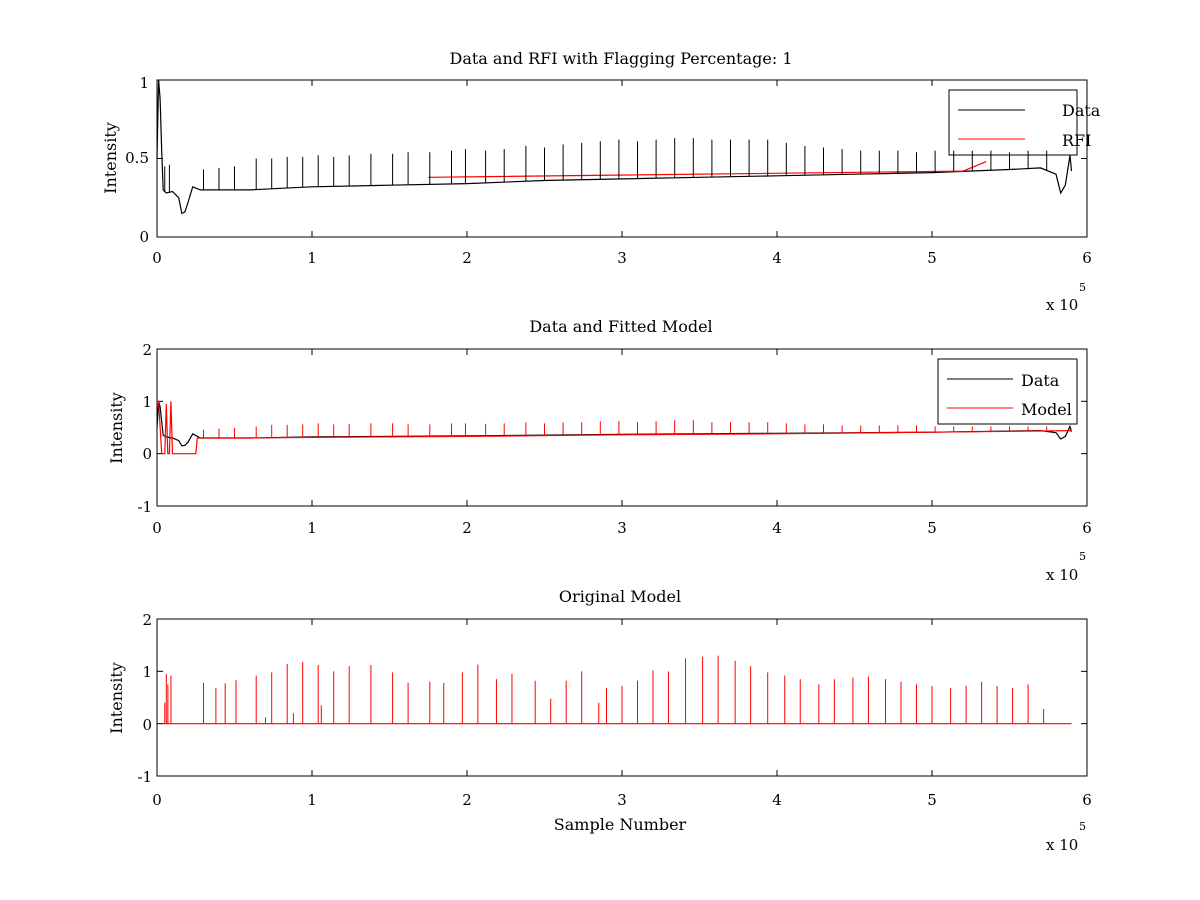 This screenshot has width=1200, height=900. I want to click on chart-title: Data and Fitted Model, so click(620, 326).